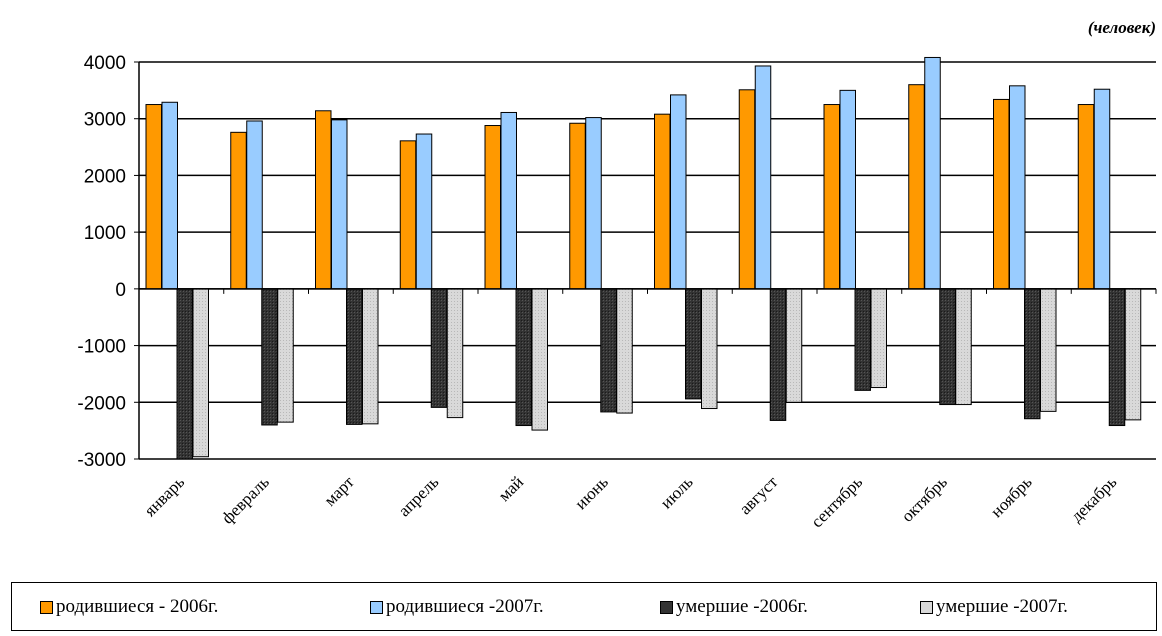 This screenshot has height=636, width=1162. Describe the element at coordinates (742, 606) in the screenshot. I see `legend-label: умершие -2006г.` at that location.